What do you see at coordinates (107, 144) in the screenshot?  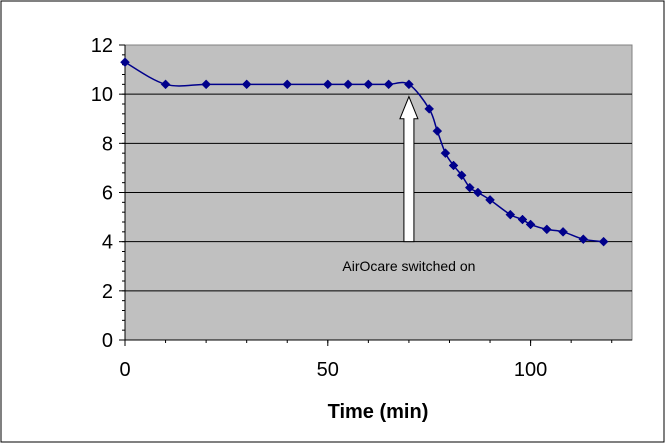 I see `y-tick-label: 8` at bounding box center [107, 144].